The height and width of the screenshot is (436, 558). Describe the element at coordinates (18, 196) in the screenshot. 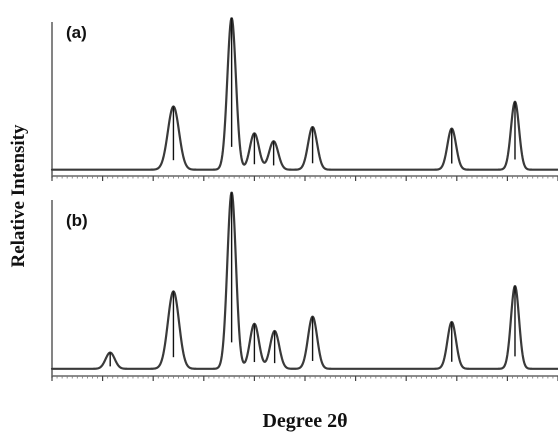

I see `y-axis-label: Relative Intensity` at that location.